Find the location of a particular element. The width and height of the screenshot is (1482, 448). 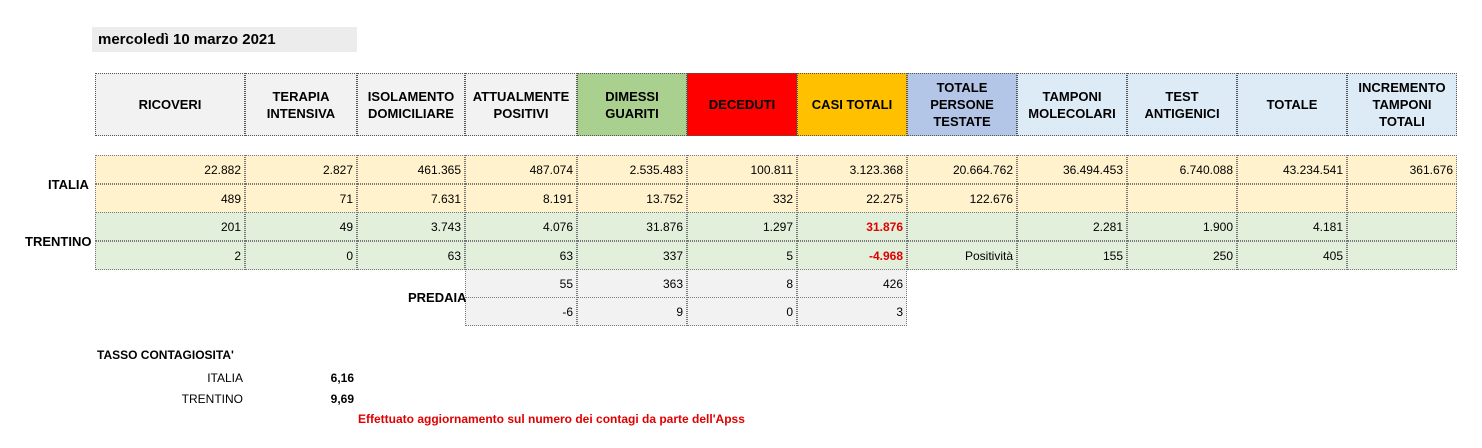

column-header: DECEDUTI is located at coordinates (742, 104).